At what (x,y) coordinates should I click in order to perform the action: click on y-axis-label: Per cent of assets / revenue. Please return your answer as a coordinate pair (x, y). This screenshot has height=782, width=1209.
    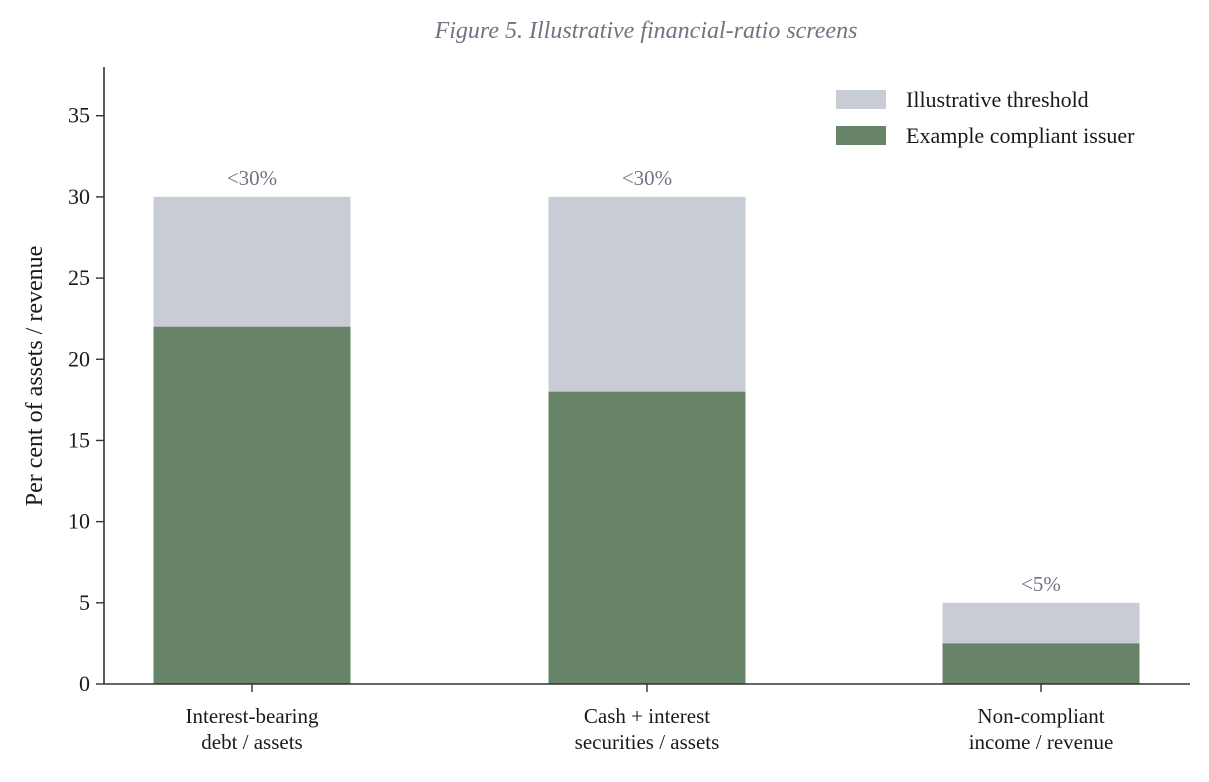
    Looking at the image, I should click on (35, 376).